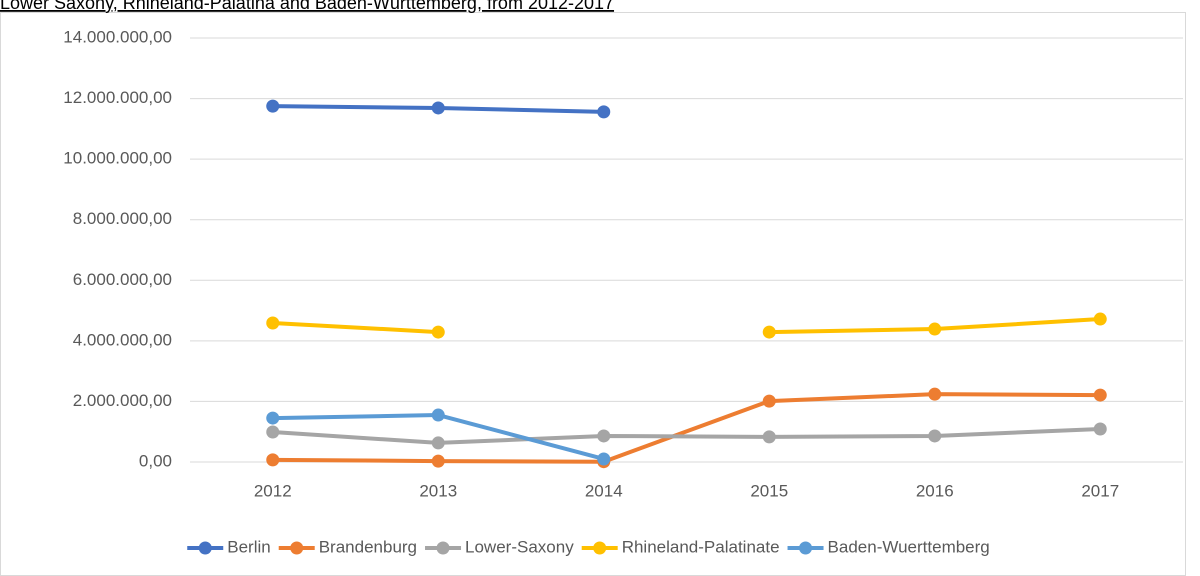  I want to click on y-tick-label: 8.000.000,00, so click(122, 218).